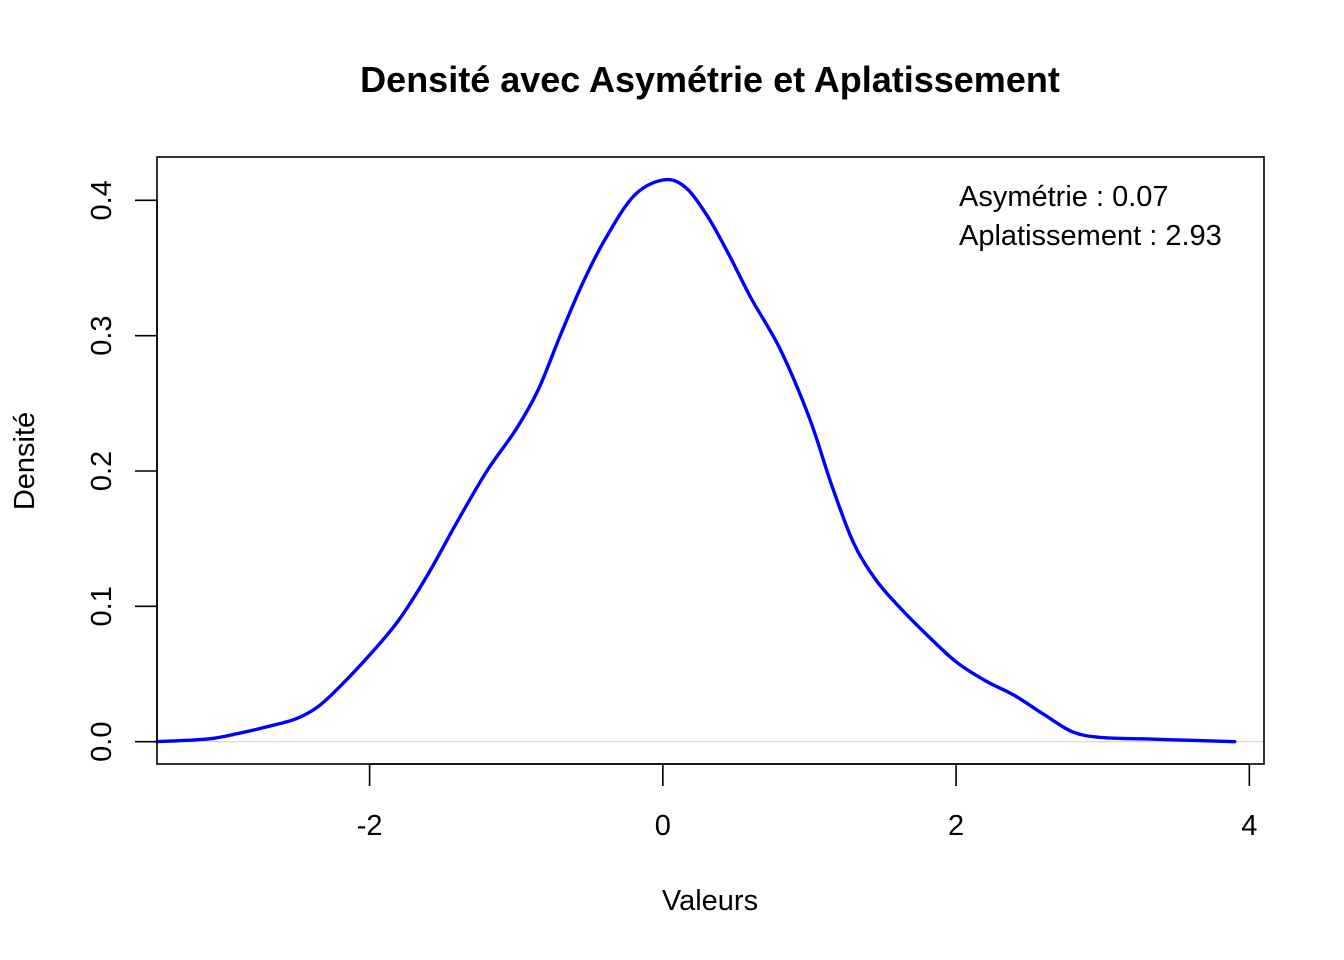 The width and height of the screenshot is (1344, 960). What do you see at coordinates (25, 461) in the screenshot?
I see `y-axis-label: Densité` at bounding box center [25, 461].